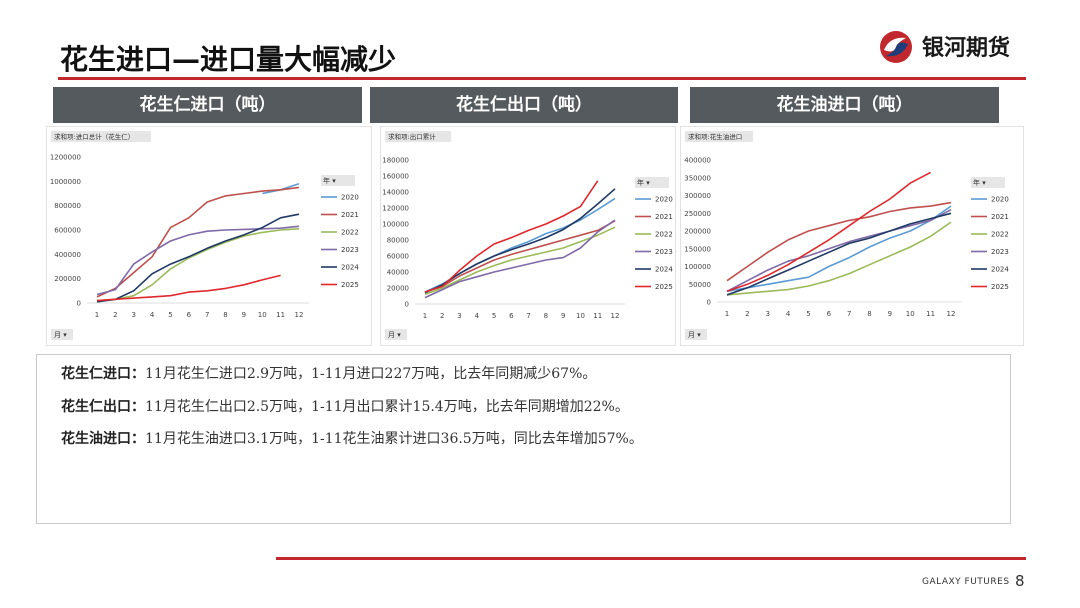 The height and width of the screenshot is (608, 1080). I want to click on title-divider, so click(542, 78).